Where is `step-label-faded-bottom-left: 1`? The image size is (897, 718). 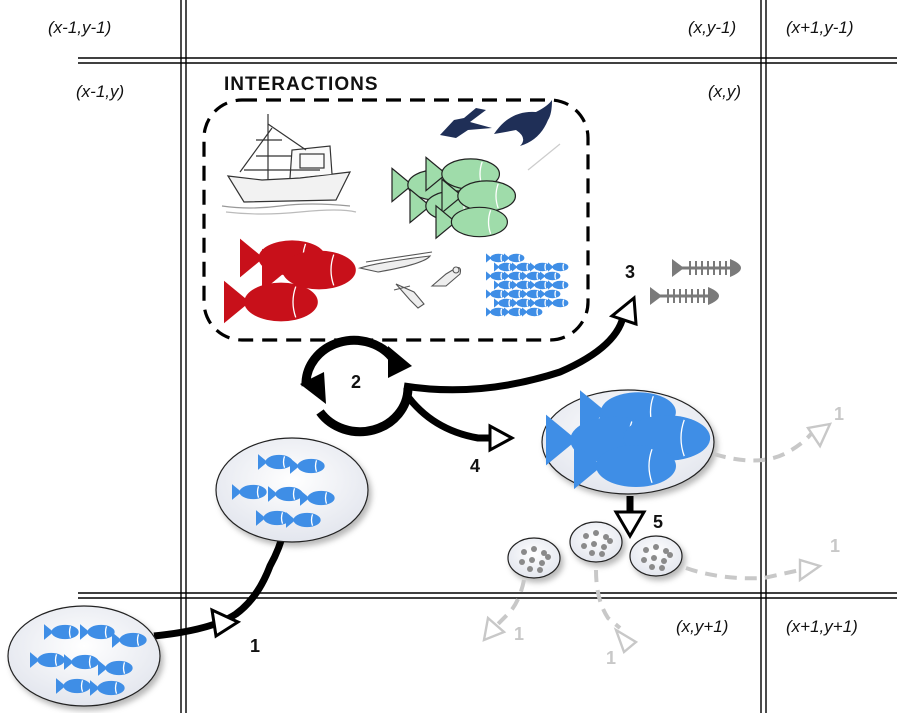
step-label-faded-bottom-left: 1 is located at coordinates (519, 634).